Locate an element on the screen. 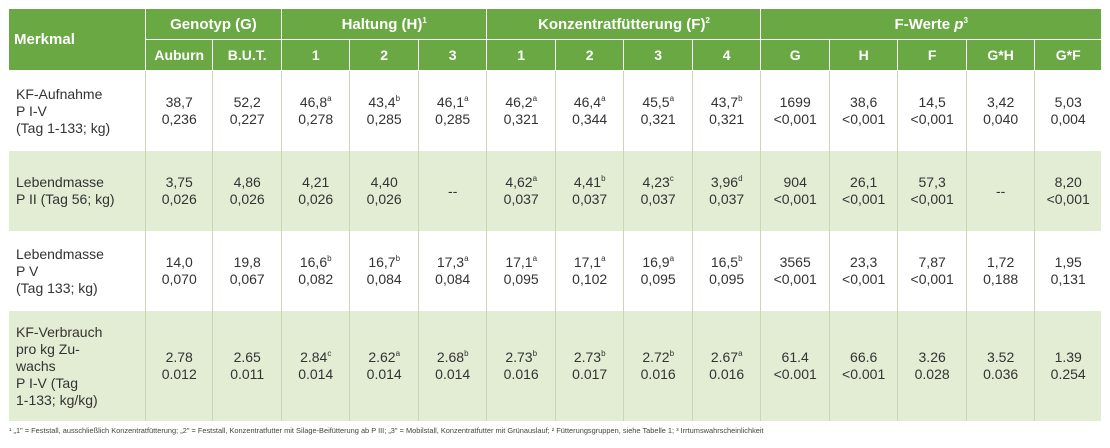 The width and height of the screenshot is (1110, 448). cell-value: 2.84 is located at coordinates (314, 357).